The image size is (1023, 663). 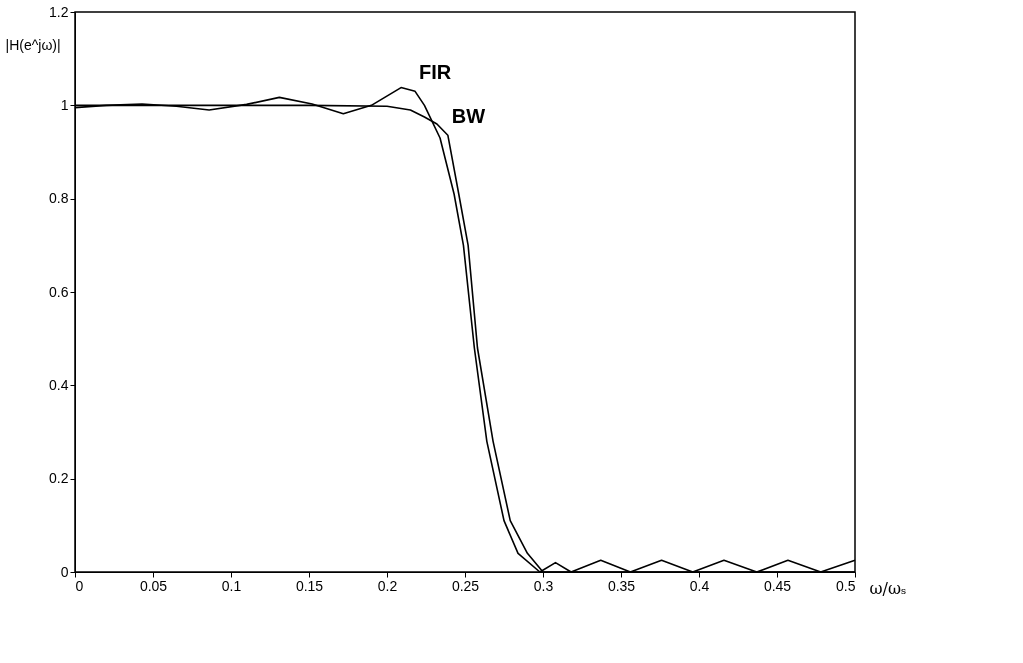 I want to click on annotation: BW, so click(x=468, y=116).